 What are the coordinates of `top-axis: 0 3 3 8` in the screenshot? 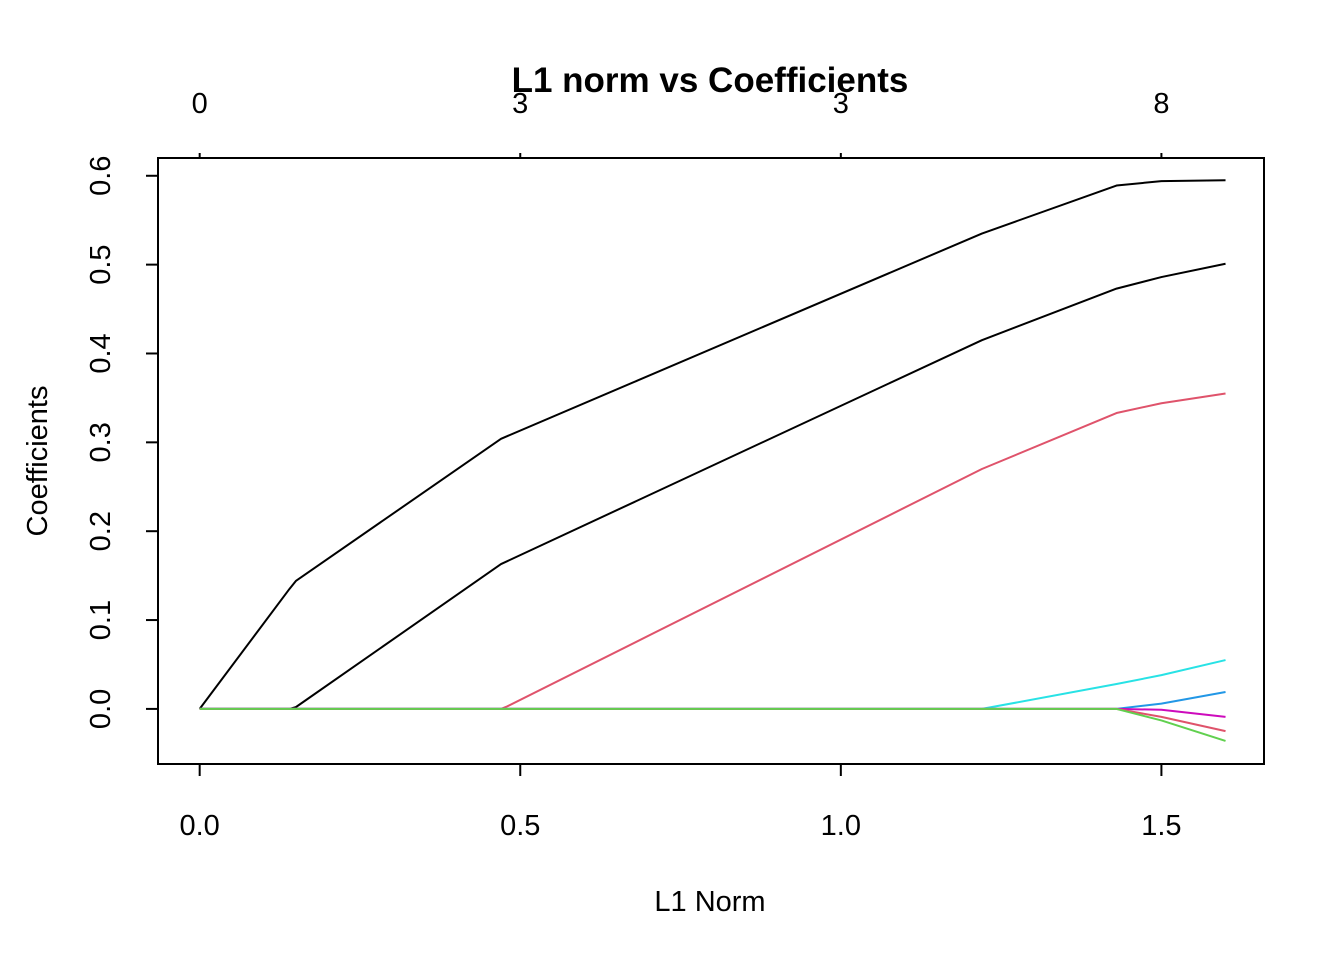 It's located at (680, 123).